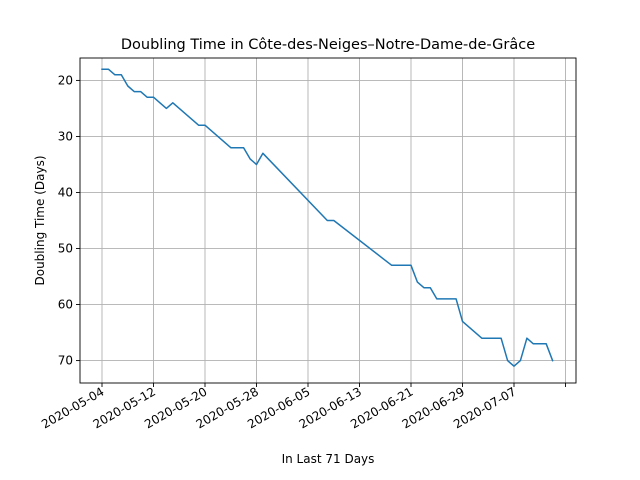 The height and width of the screenshot is (480, 640). What do you see at coordinates (40, 220) in the screenshot?
I see `y-axis-label: Doubling Time (Days)` at bounding box center [40, 220].